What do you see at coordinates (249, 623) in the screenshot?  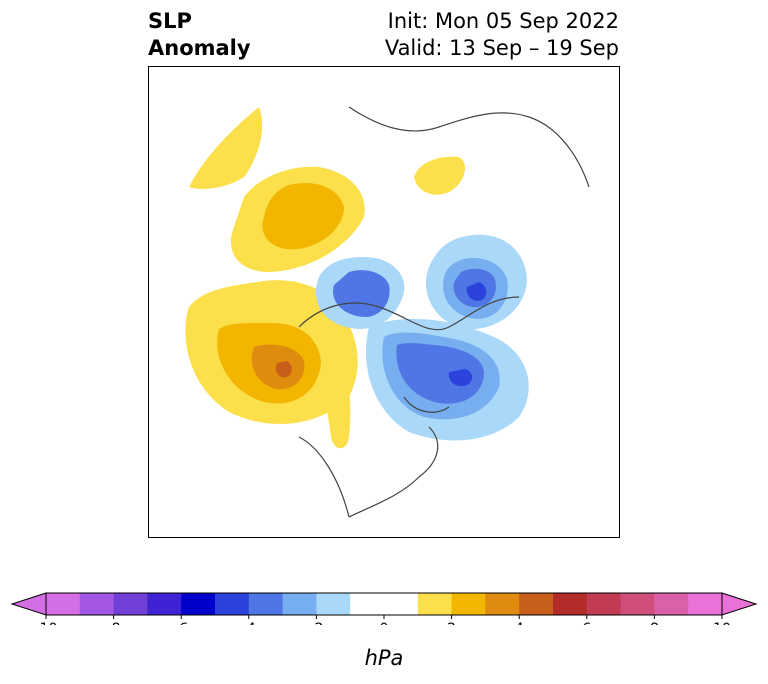 I see `colorbar-tick-label: -4` at bounding box center [249, 623].